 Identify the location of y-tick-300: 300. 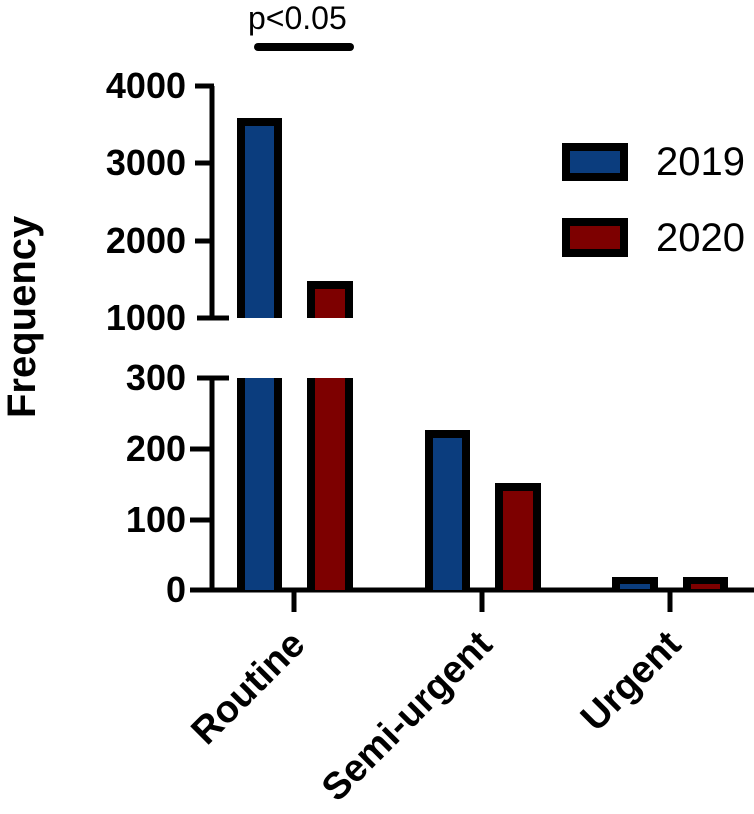
(155, 377).